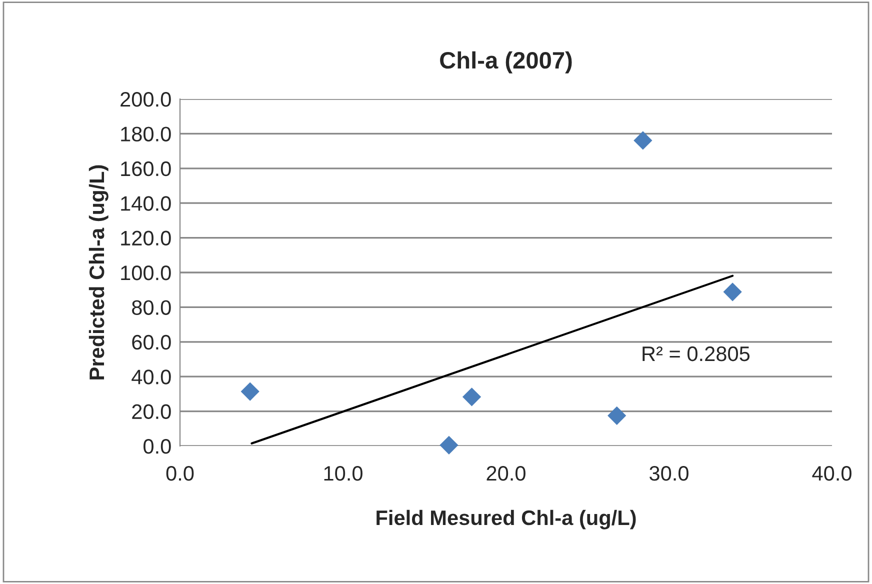  What do you see at coordinates (146, 238) in the screenshot?
I see `y-tick-label: 120.0` at bounding box center [146, 238].